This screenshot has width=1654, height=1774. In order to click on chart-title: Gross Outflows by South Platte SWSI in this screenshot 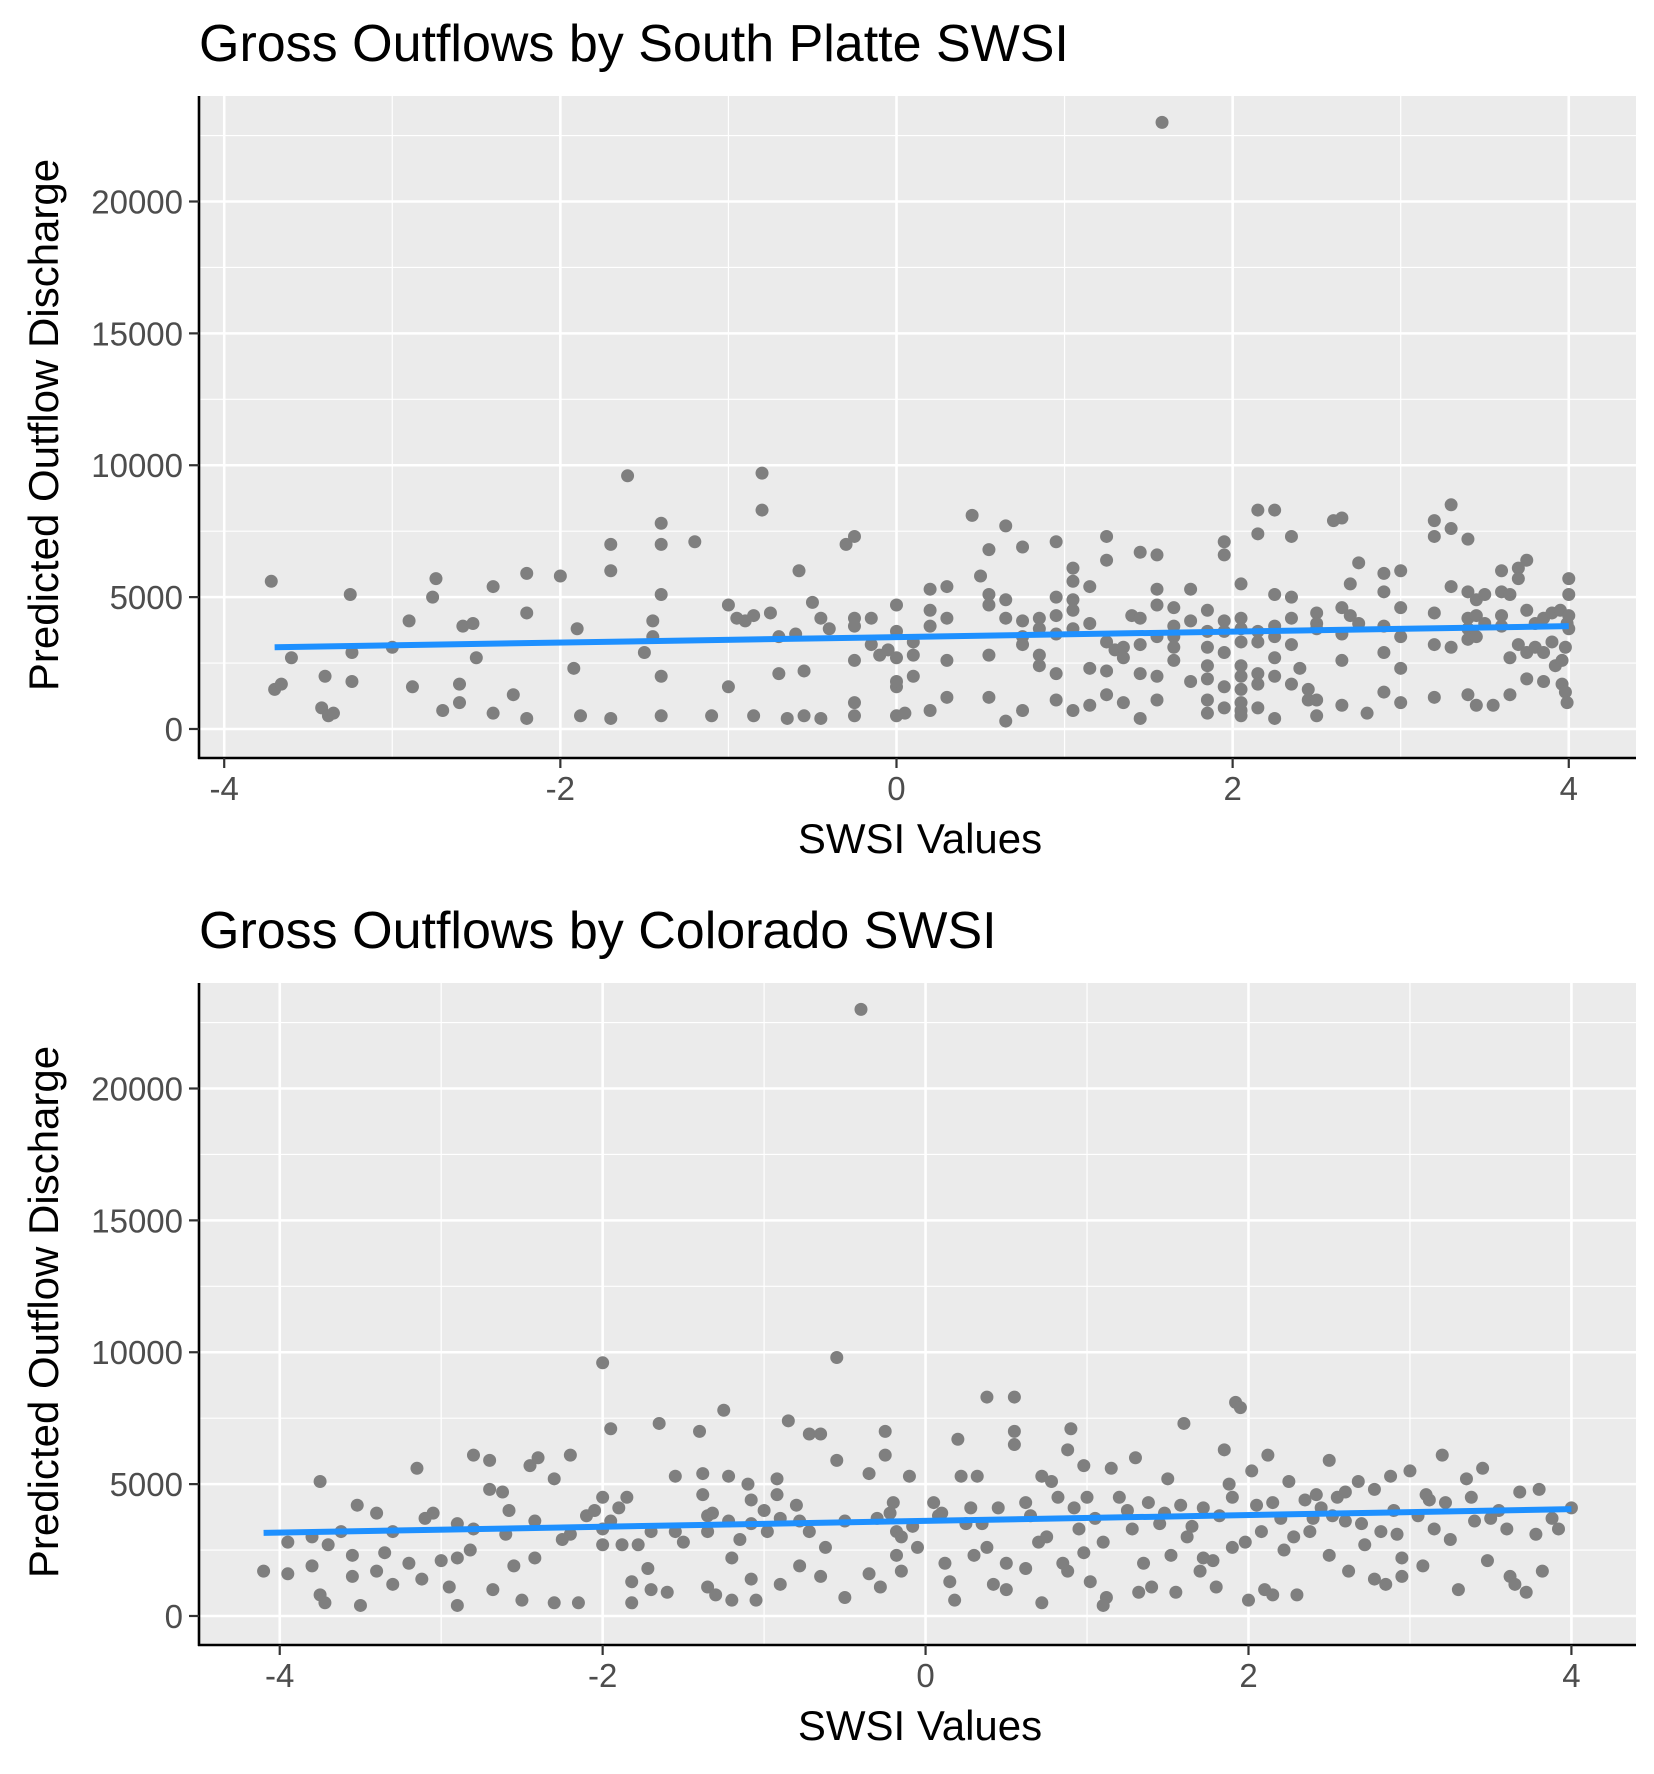, I will do `click(634, 44)`.